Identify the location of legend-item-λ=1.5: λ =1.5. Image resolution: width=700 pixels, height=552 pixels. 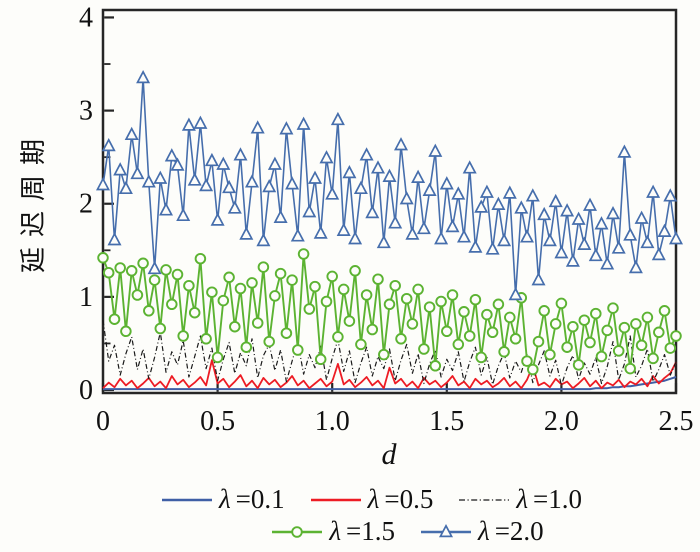
(332, 531).